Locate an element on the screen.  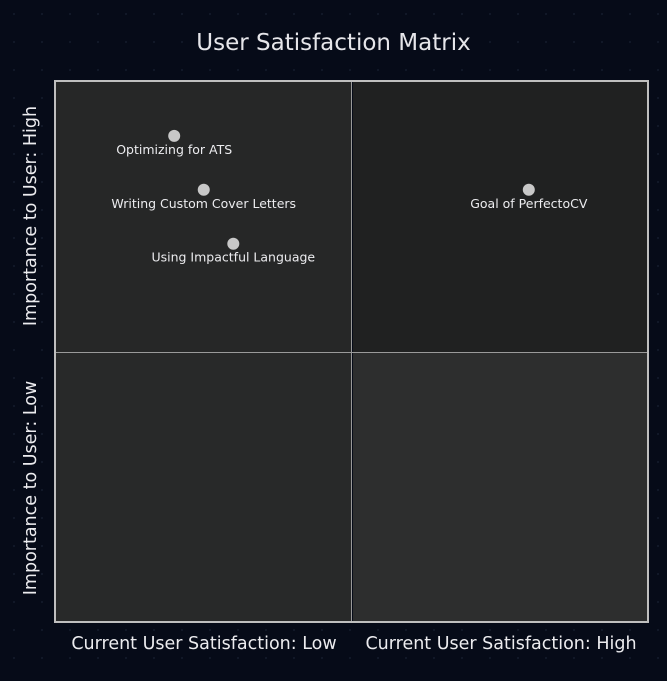
chart-title: User Satisfaction Matrix is located at coordinates (333, 43).